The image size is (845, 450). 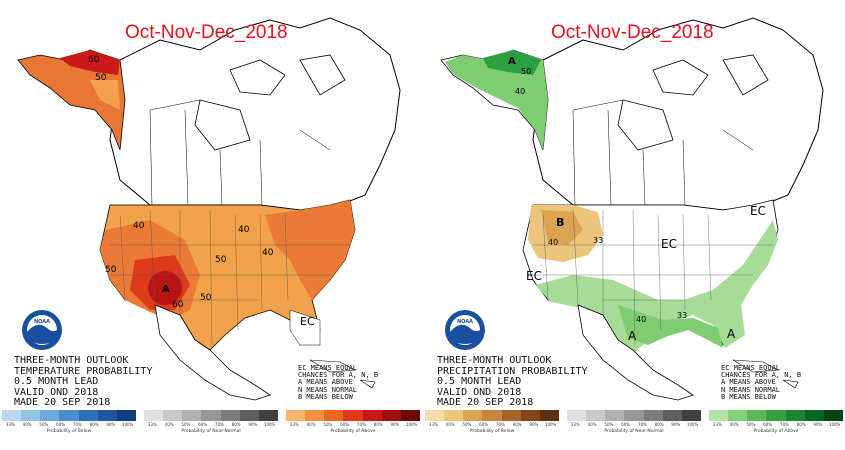 What do you see at coordinates (212, 352) in the screenshot?
I see `mexico-outline` at bounding box center [212, 352].